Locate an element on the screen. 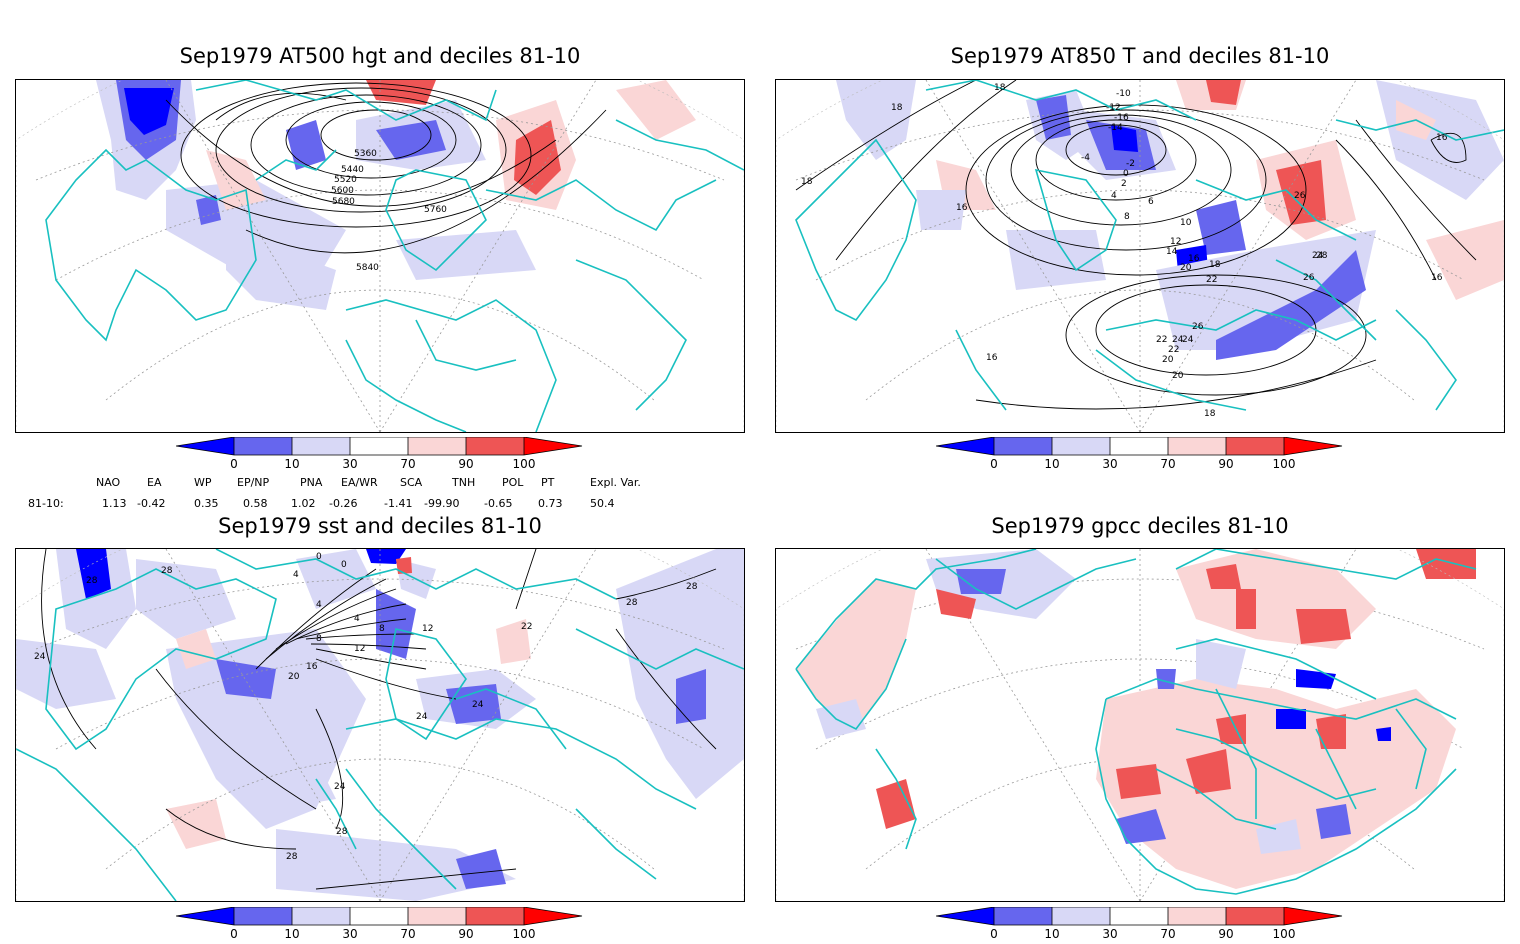 The width and height of the screenshot is (1520, 944). colorbar-sst: 0 10 30 70 90 100 is located at coordinates (380, 923).